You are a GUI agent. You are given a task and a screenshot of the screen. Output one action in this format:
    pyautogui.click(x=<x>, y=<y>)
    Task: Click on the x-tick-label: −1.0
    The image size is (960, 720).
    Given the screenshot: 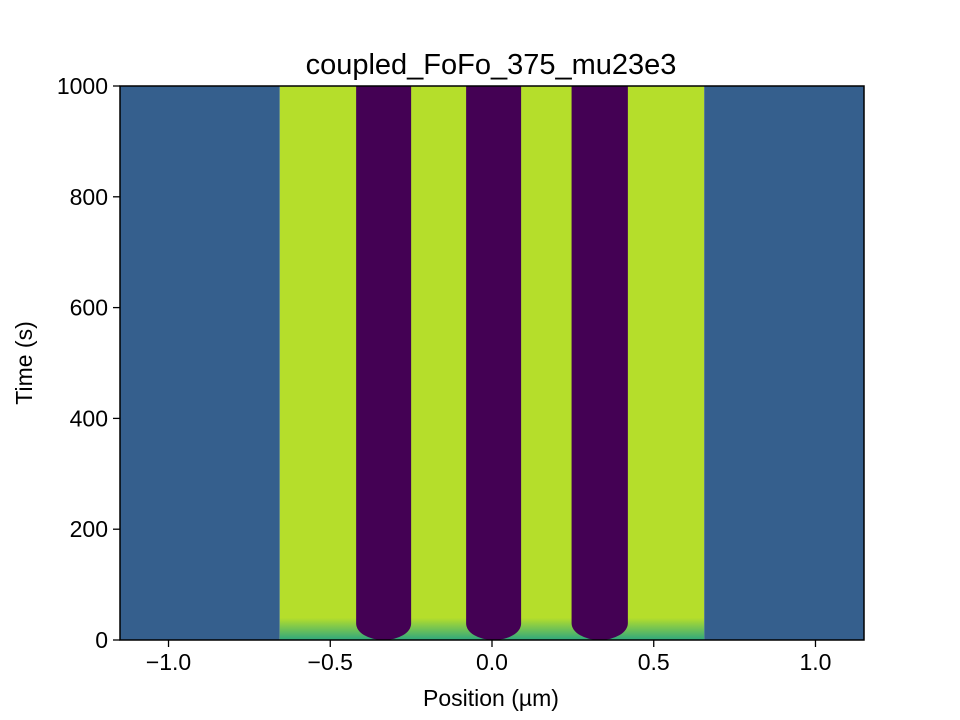 What is the action you would take?
    pyautogui.click(x=168, y=662)
    